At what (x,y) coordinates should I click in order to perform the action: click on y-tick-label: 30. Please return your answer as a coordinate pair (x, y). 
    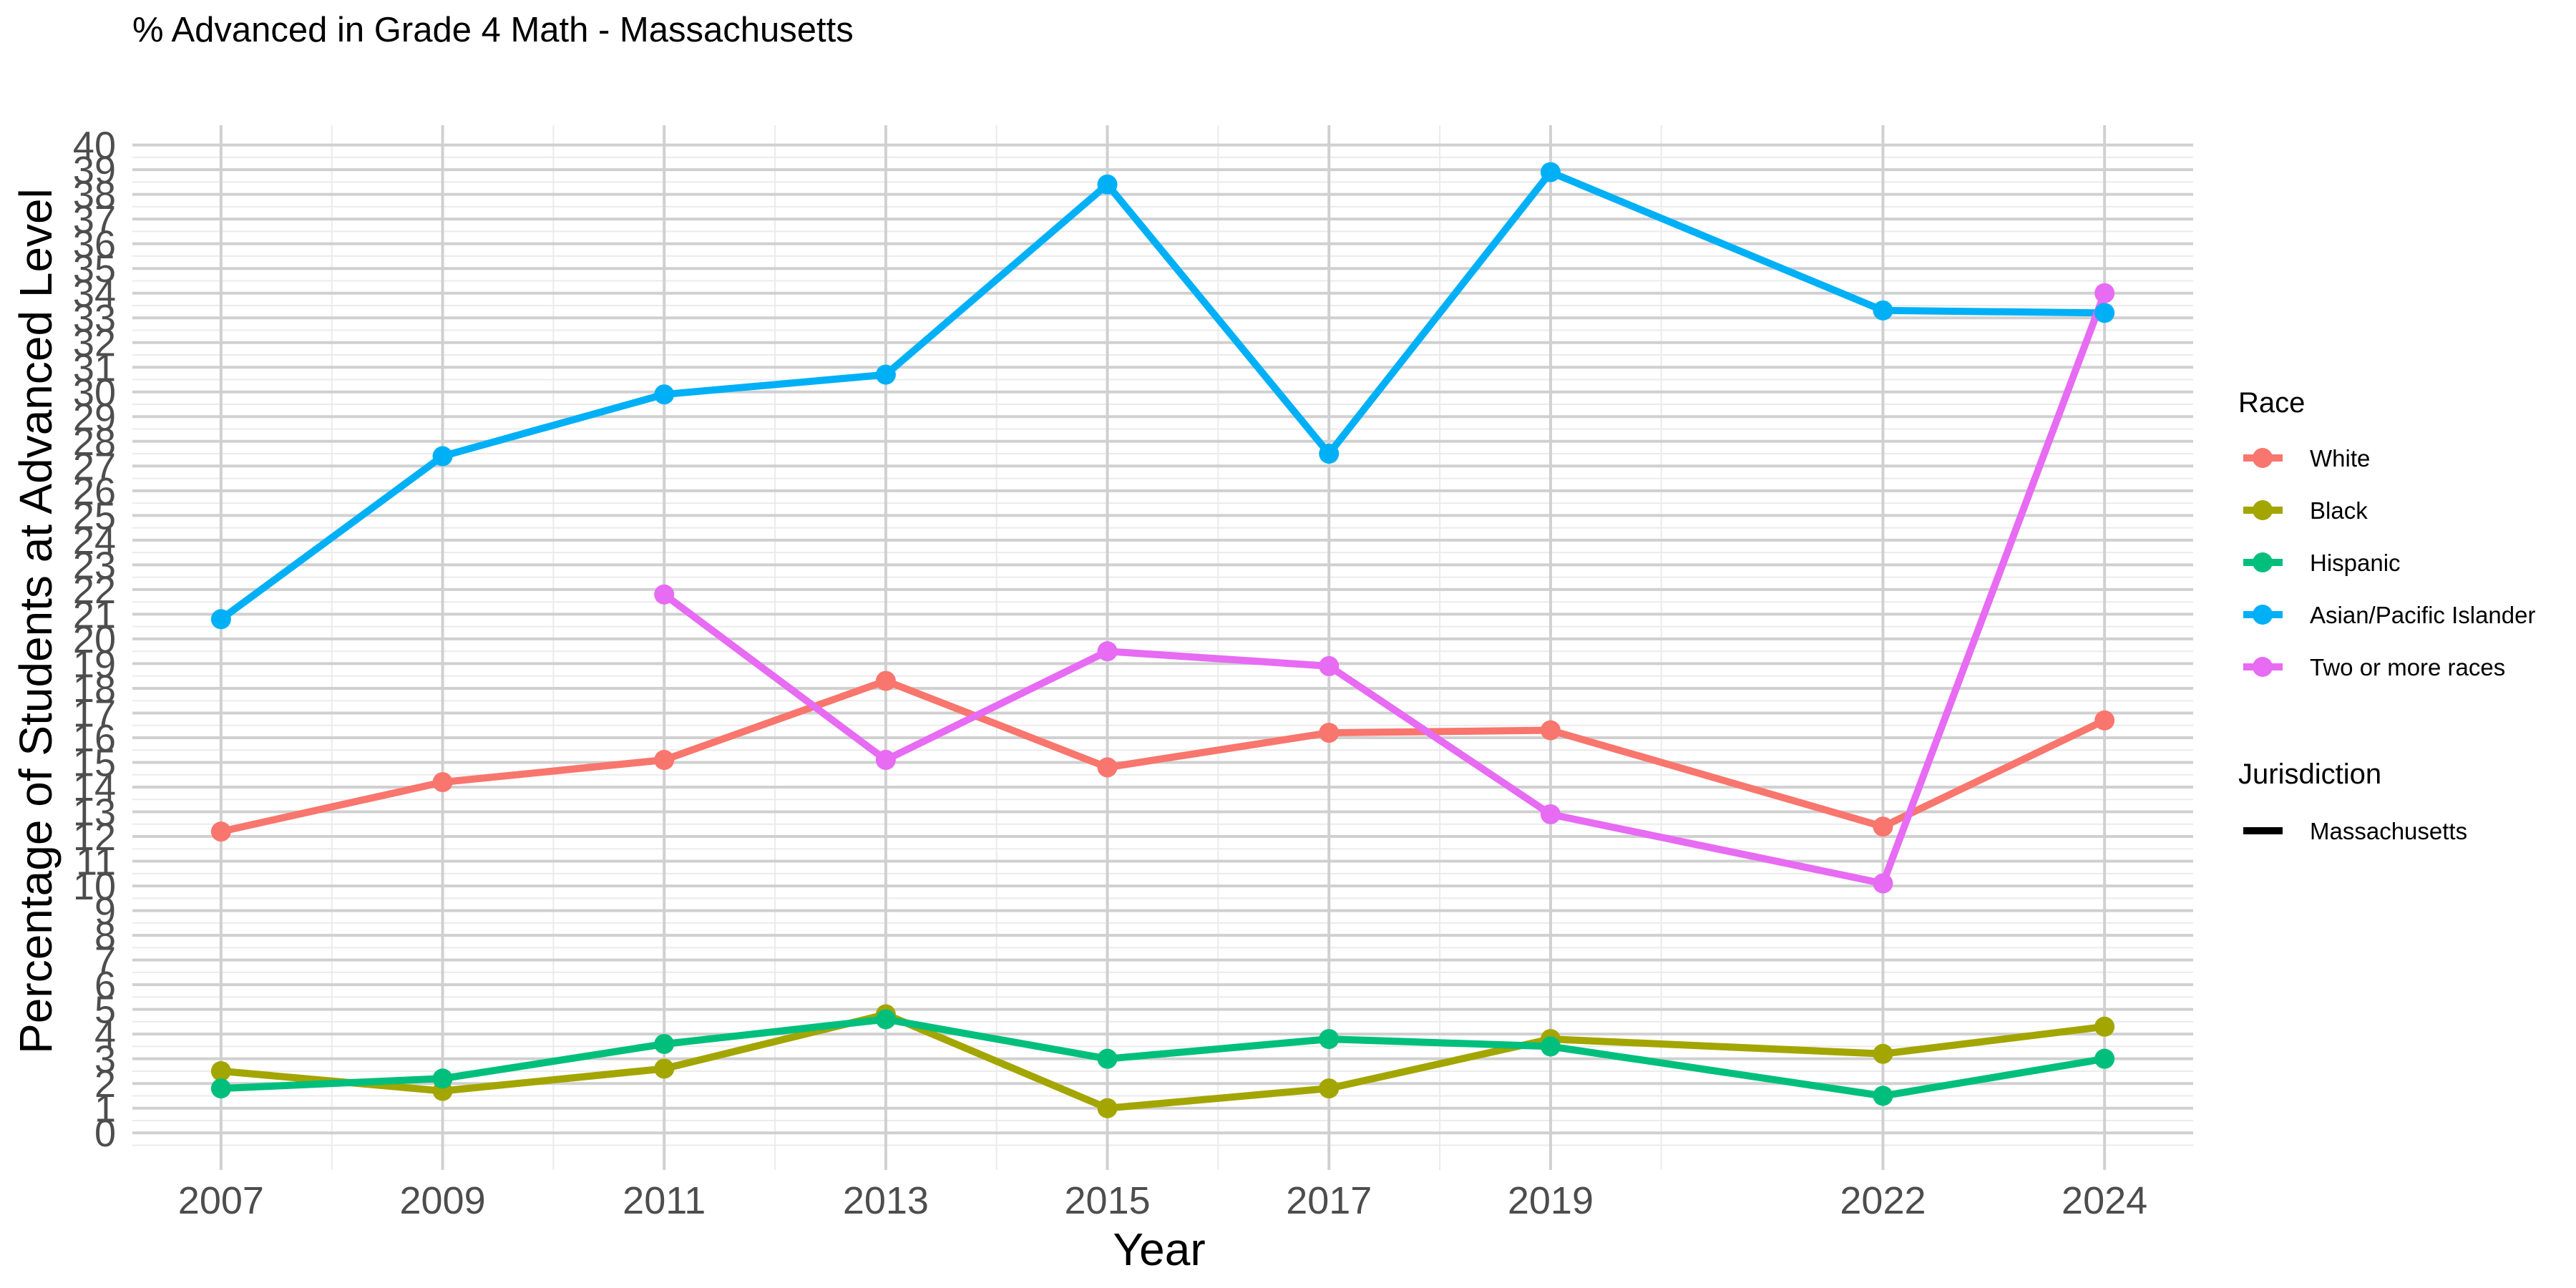
    Looking at the image, I should click on (94, 392).